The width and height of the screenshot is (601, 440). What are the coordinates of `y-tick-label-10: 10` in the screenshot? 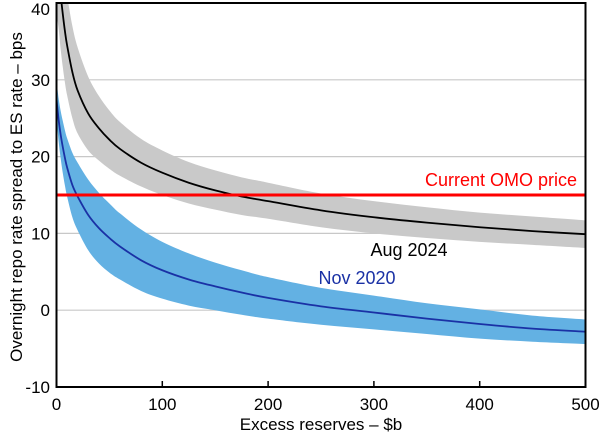 It's located at (40, 233).